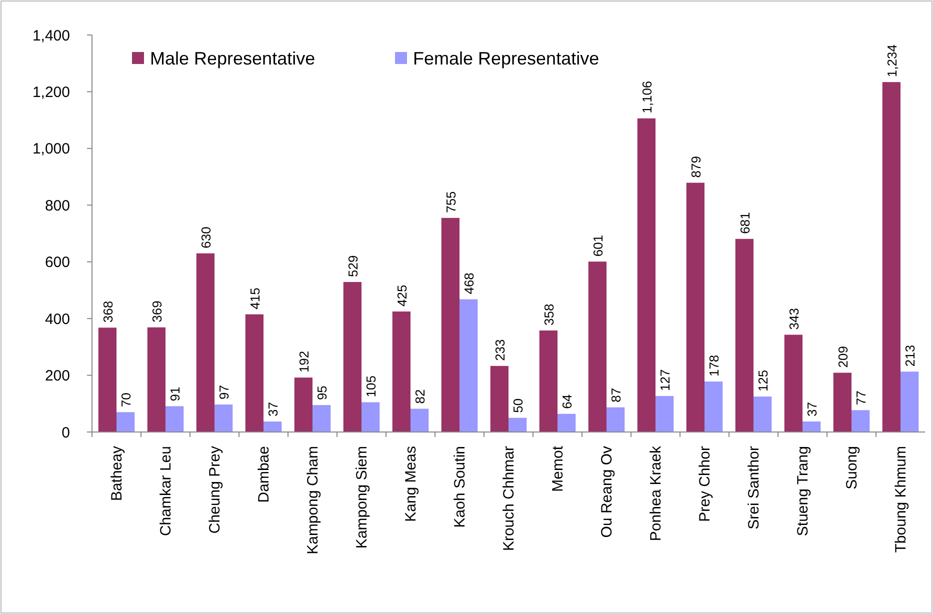  Describe the element at coordinates (66, 433) in the screenshot. I see `y-tick-label: 0` at that location.